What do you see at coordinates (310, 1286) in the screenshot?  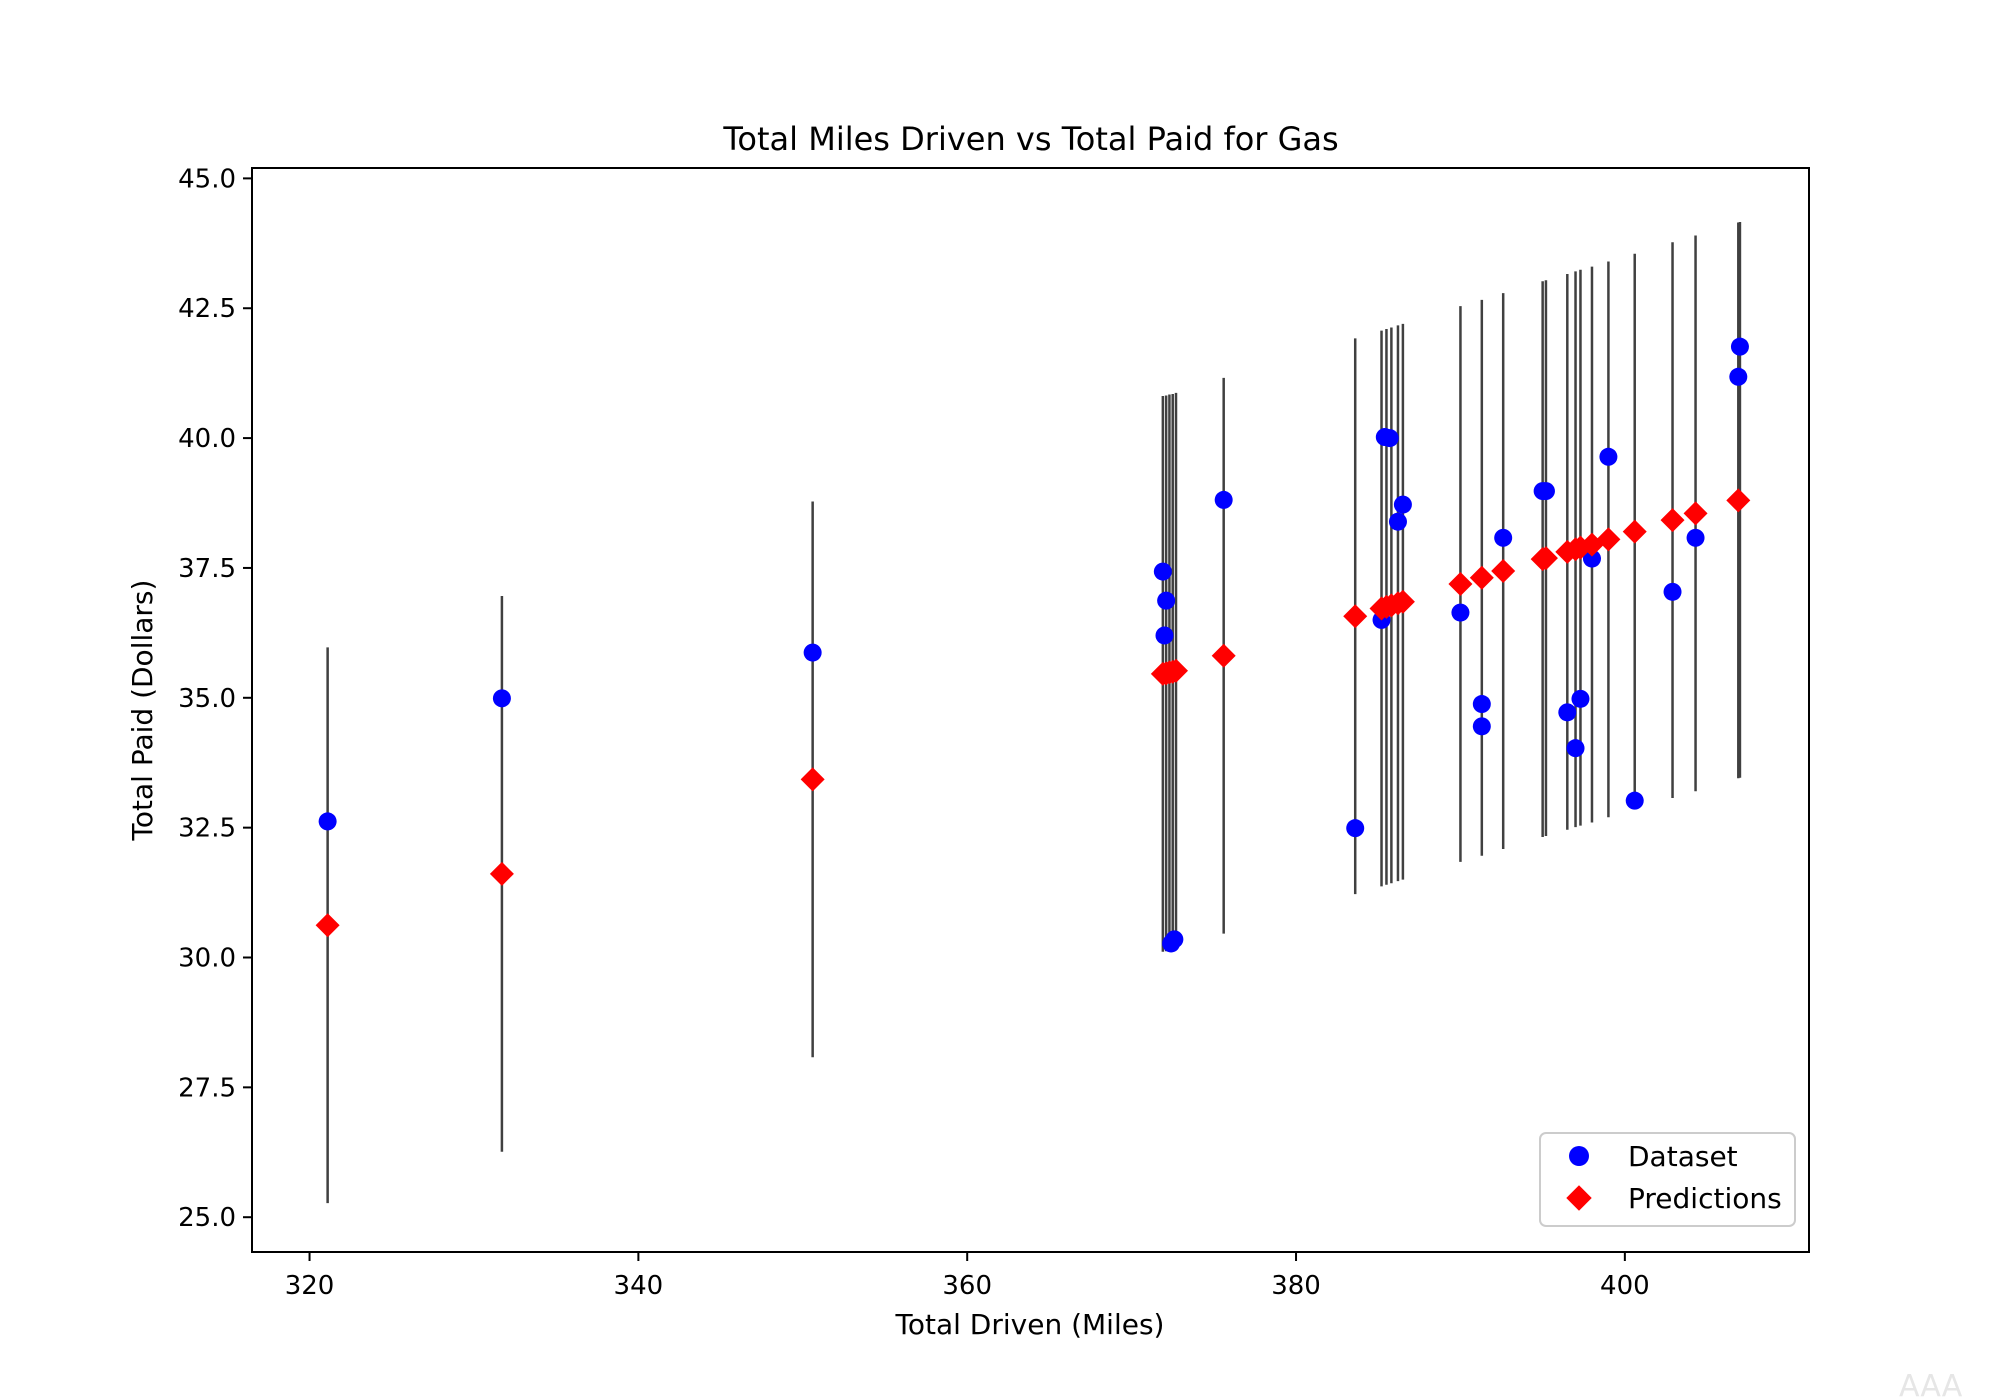 I see `x-tick-label: 320` at bounding box center [310, 1286].